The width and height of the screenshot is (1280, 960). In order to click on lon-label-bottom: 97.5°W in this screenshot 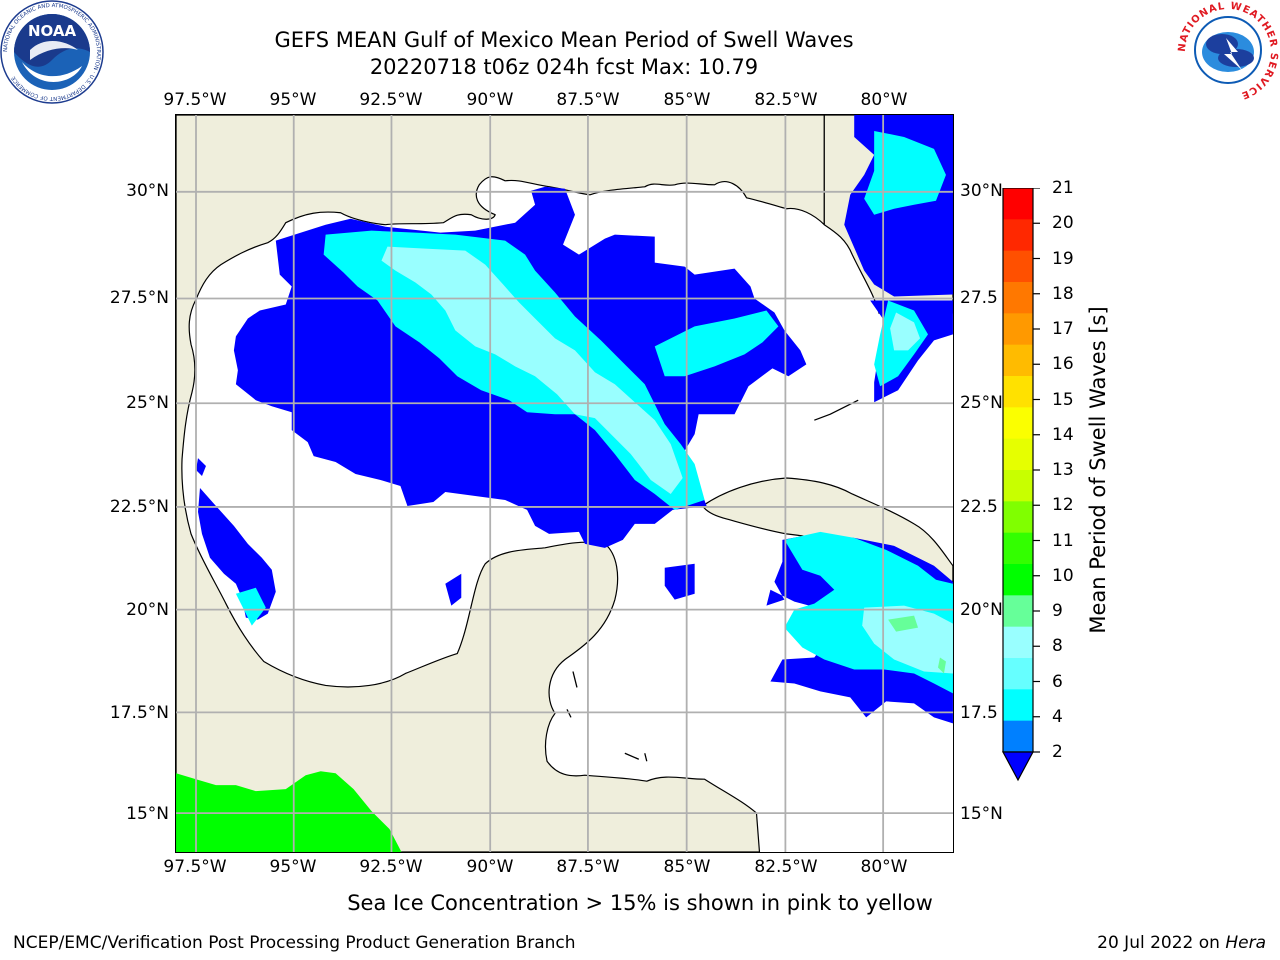, I will do `click(195, 867)`.